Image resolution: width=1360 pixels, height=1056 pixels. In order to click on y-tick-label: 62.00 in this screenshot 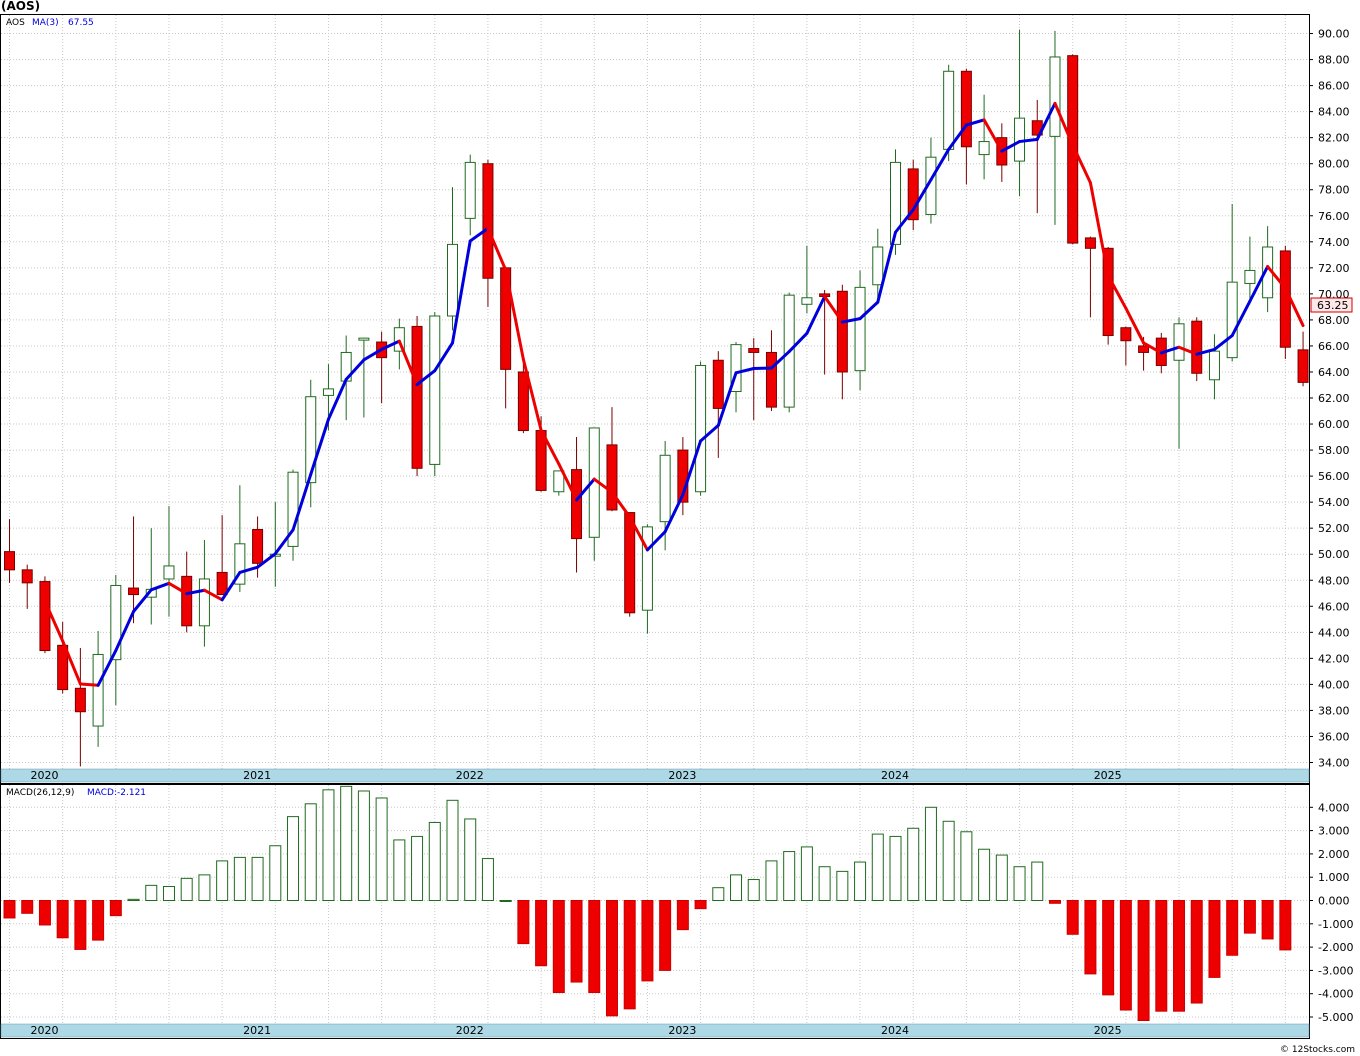, I will do `click(1334, 398)`.